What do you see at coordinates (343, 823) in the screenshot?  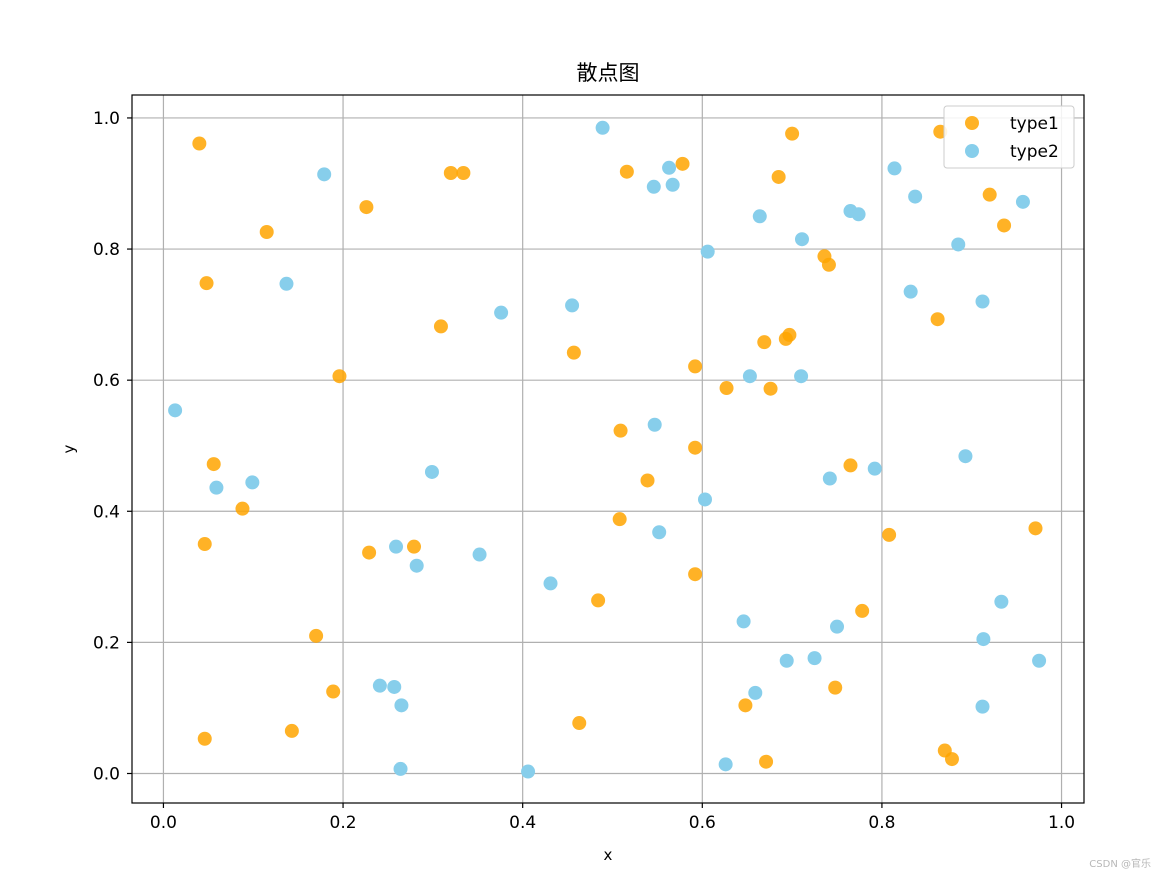 I see `x-tick-label: 0.2` at bounding box center [343, 823].